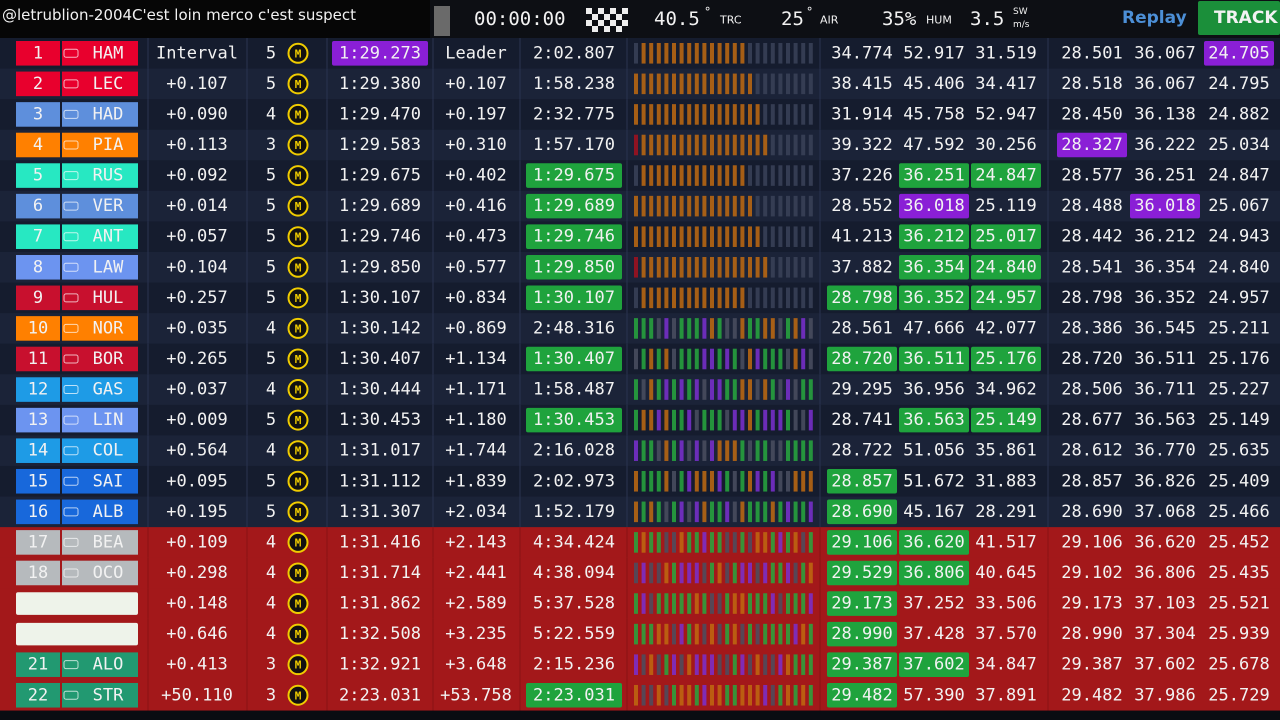 This screenshot has width=1280, height=720. What do you see at coordinates (1246, 18) in the screenshot?
I see `track-button: TRACK` at bounding box center [1246, 18].